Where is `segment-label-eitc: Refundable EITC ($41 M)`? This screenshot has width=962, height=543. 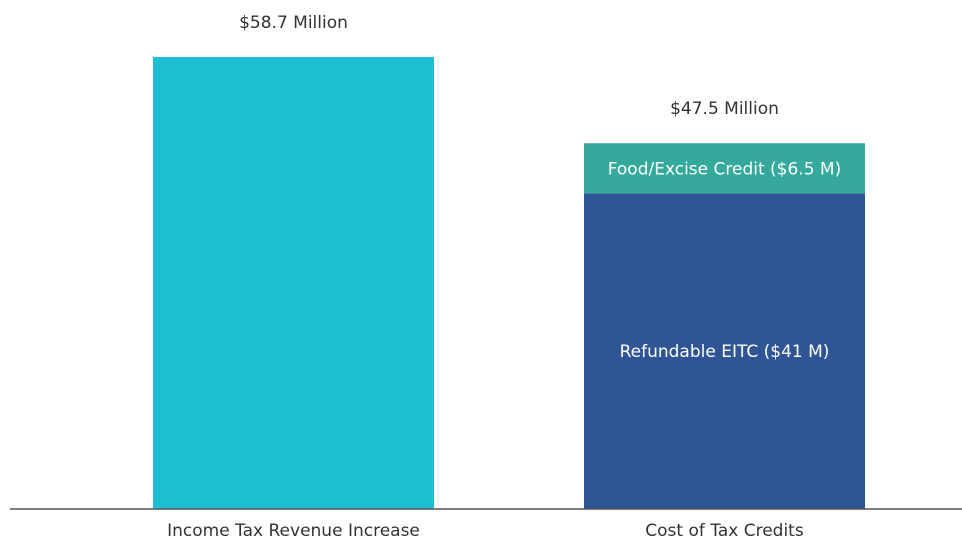 segment-label-eitc: Refundable EITC ($41 M) is located at coordinates (725, 352).